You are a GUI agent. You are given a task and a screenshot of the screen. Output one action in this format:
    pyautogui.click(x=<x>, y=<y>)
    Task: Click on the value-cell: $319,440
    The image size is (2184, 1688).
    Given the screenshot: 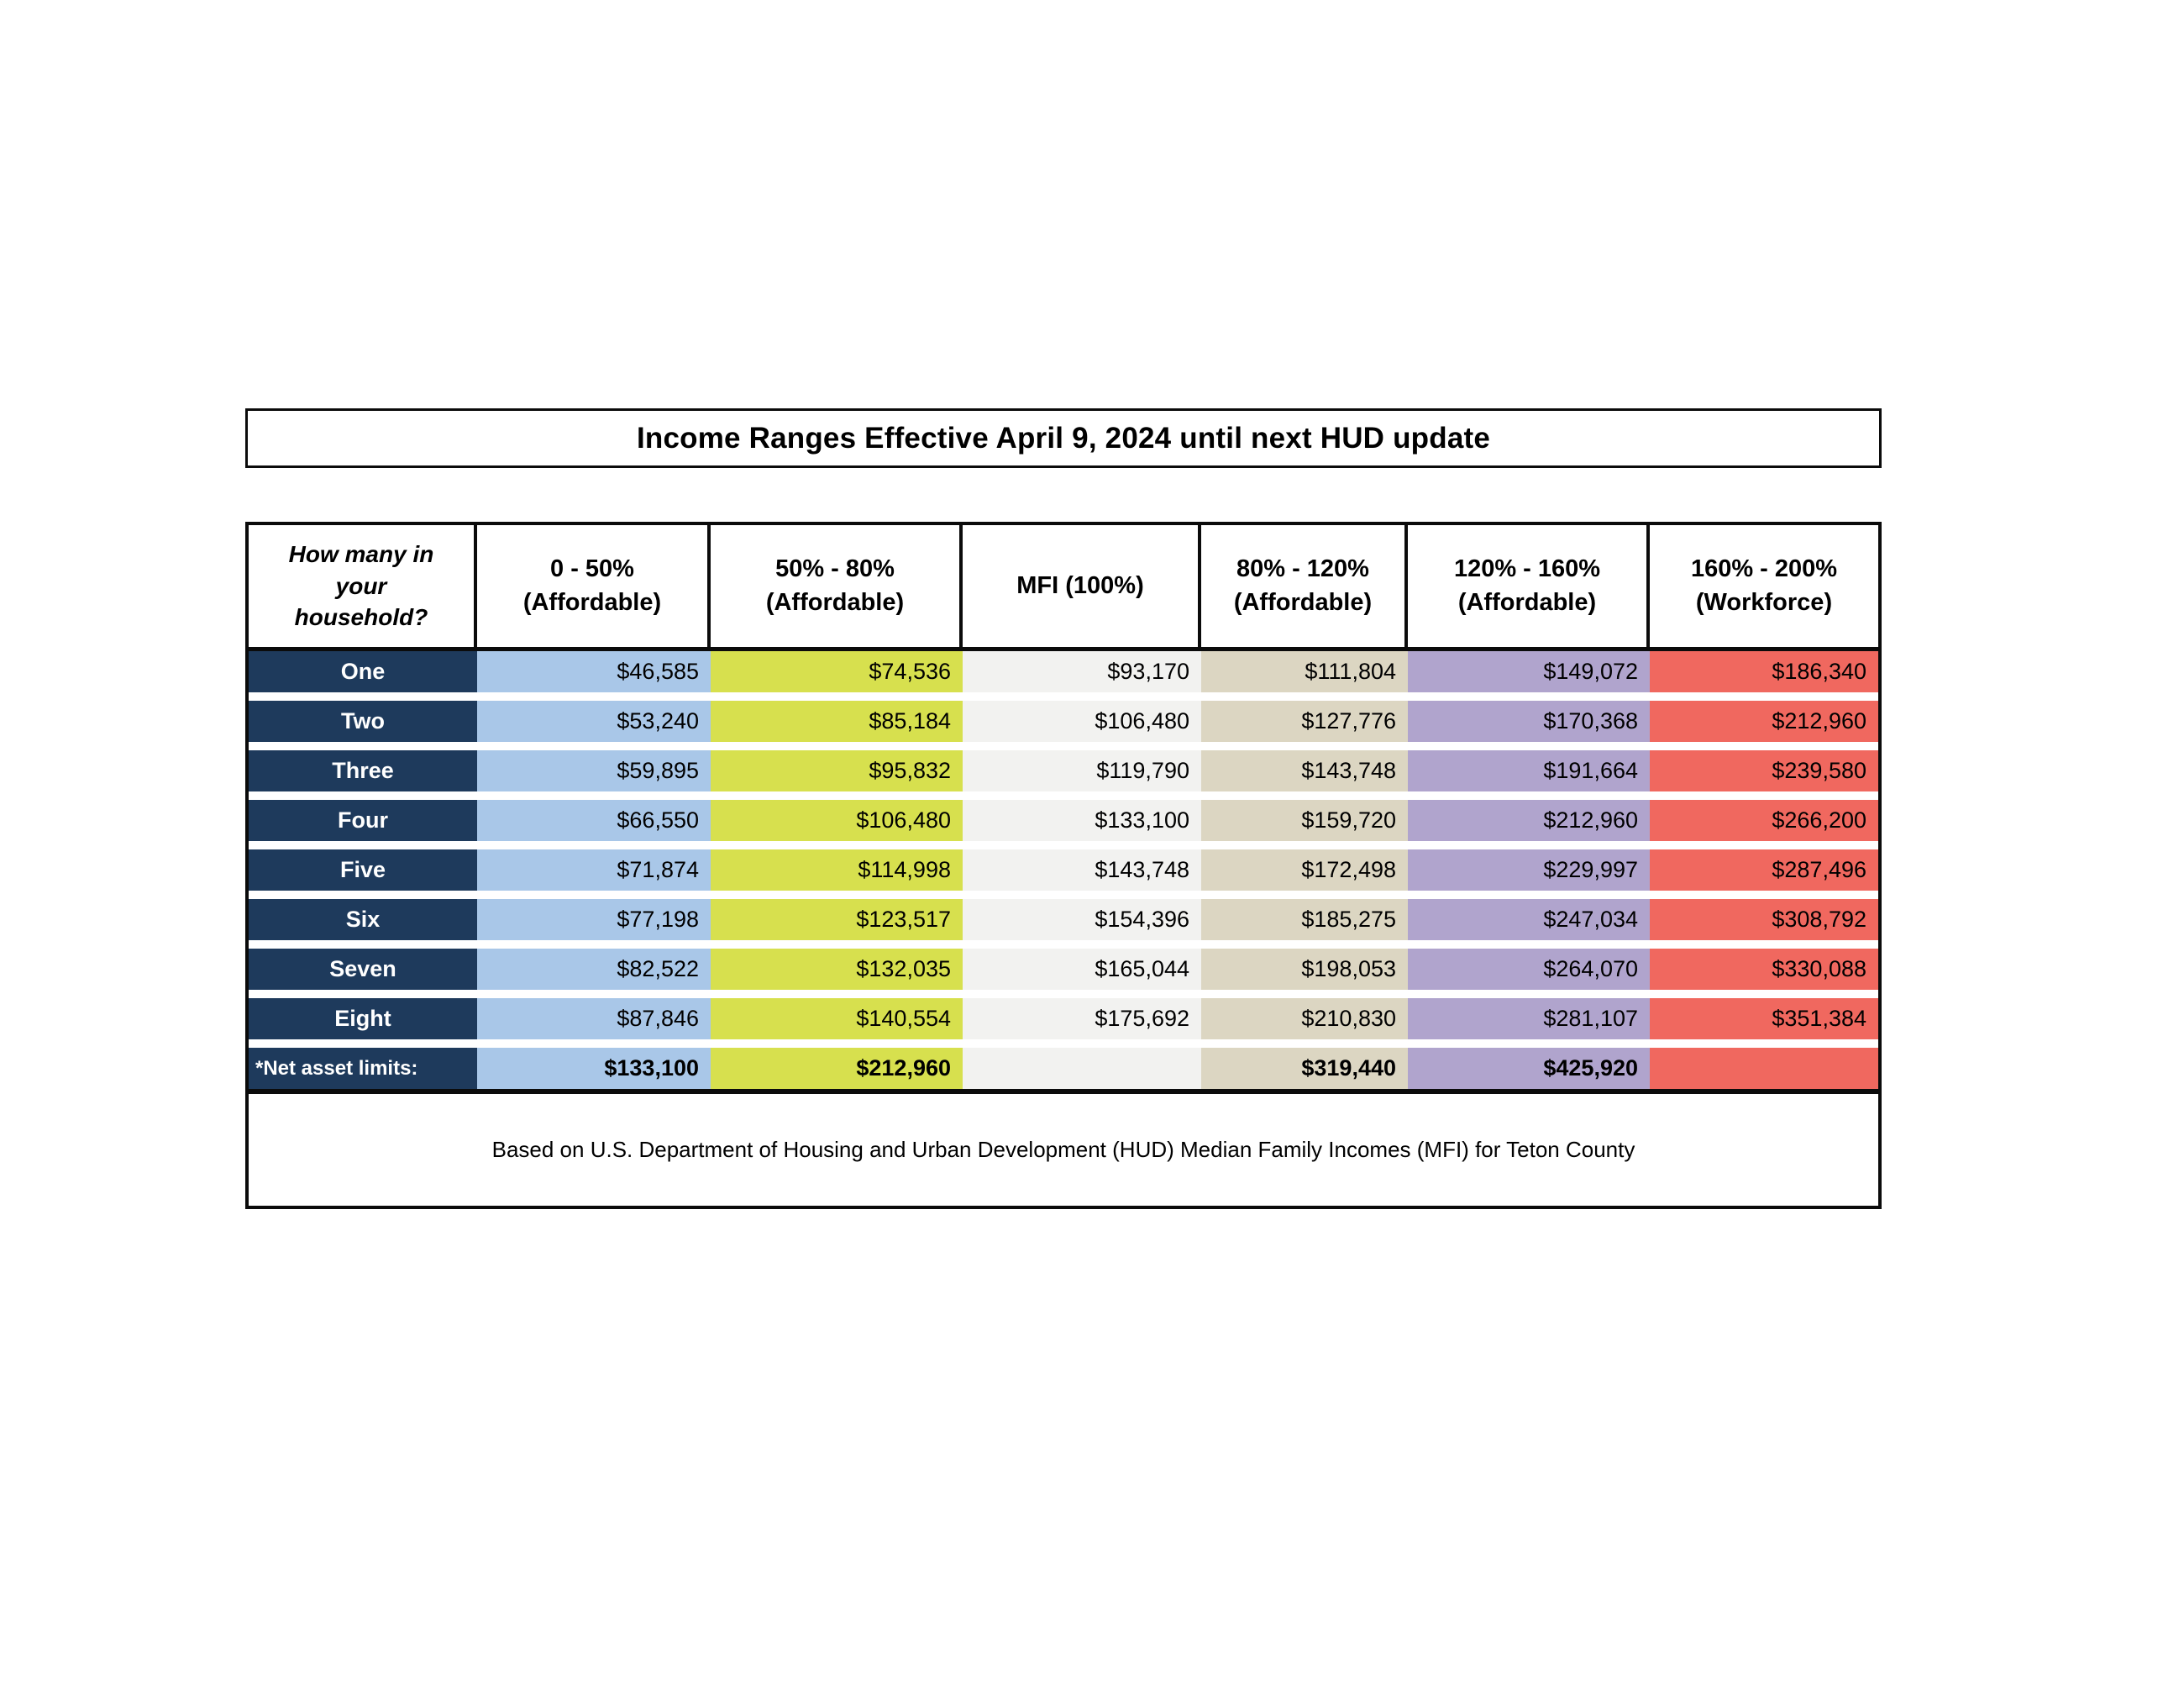 What is the action you would take?
    pyautogui.click(x=1304, y=1068)
    